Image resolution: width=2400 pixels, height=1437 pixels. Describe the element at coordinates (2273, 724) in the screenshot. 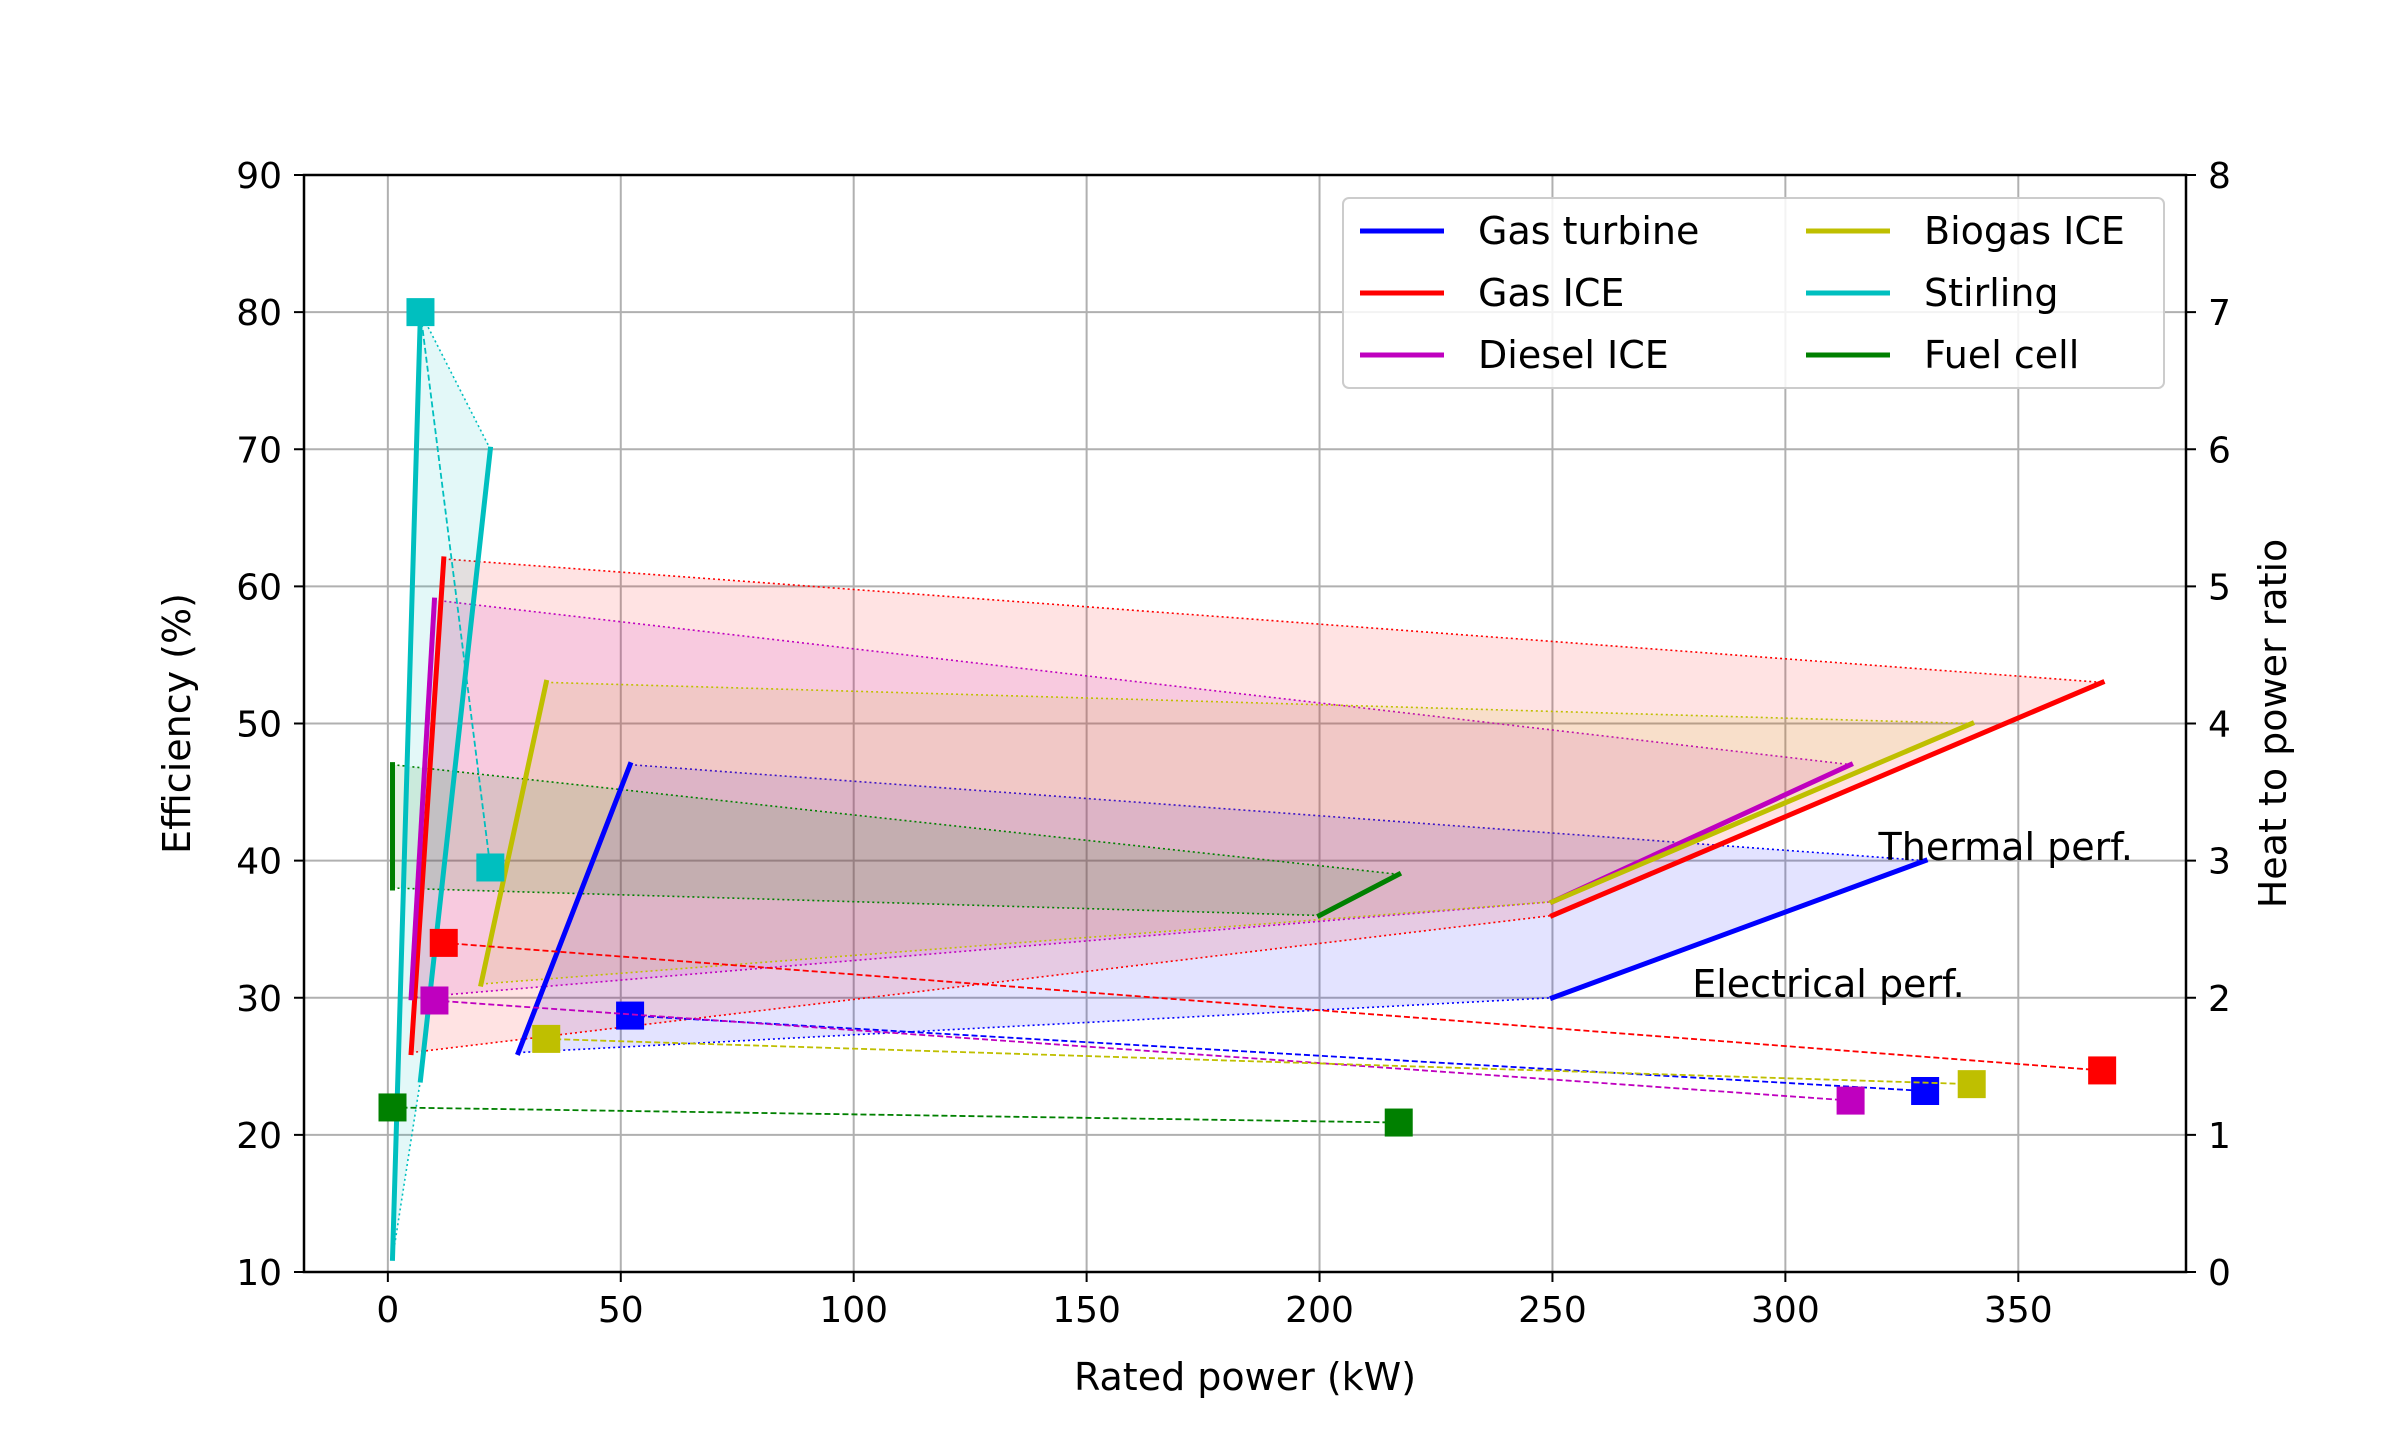

I see `y2-axis-title: Heat to power ratio` at that location.